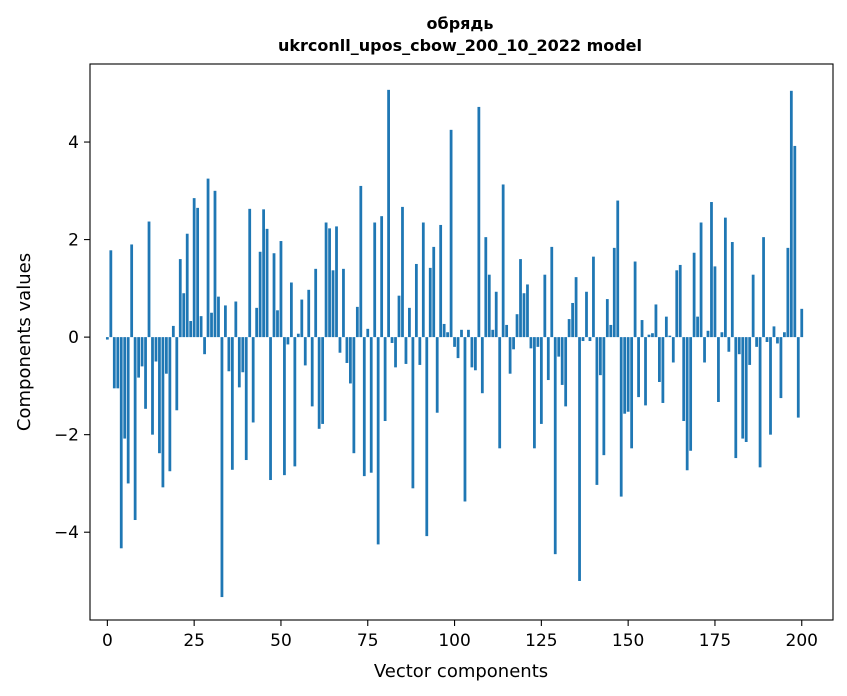 The height and width of the screenshot is (696, 847). I want to click on y-tick-label: −4, so click(66, 533).